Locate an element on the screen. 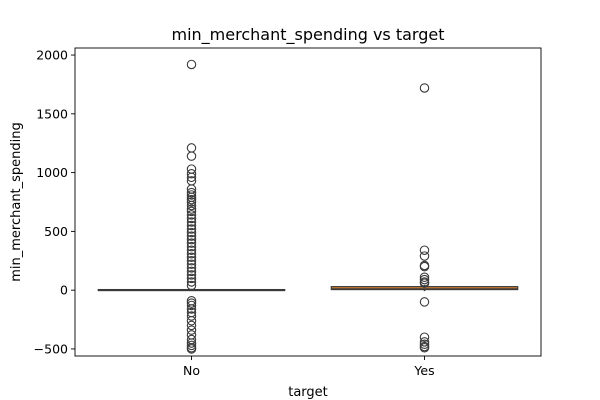 This screenshot has width=600, height=400. y-tick-label: −500 is located at coordinates (51, 348).